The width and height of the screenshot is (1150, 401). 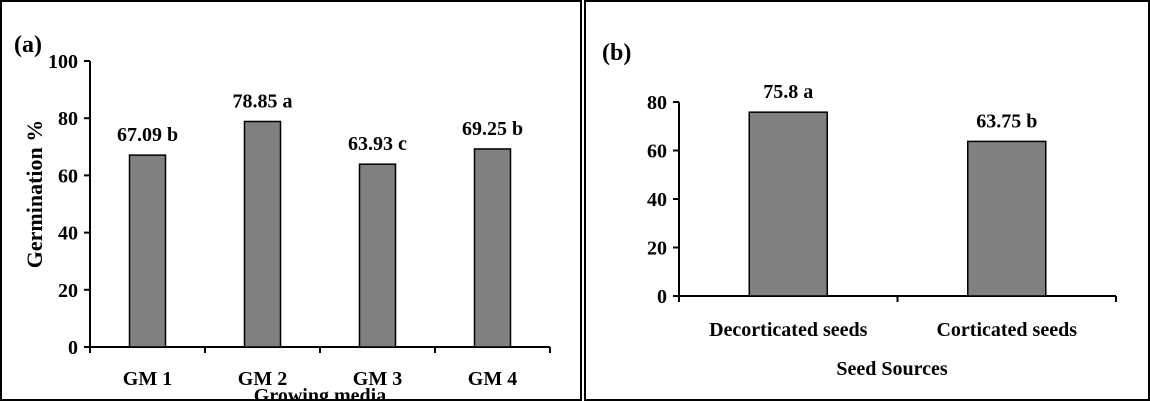 What do you see at coordinates (63, 62) in the screenshot?
I see `y-tick-label: 100` at bounding box center [63, 62].